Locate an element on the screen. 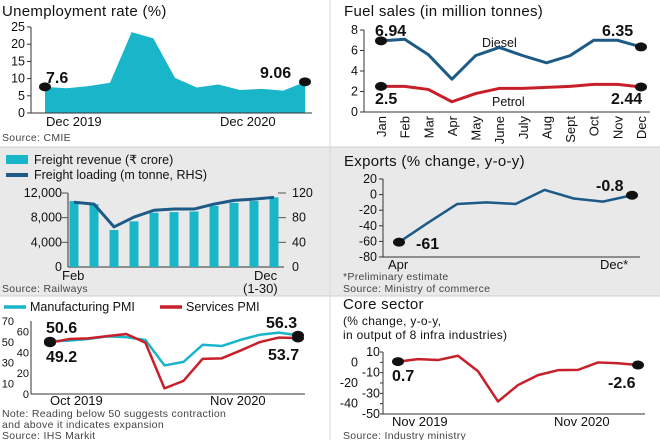 The width and height of the screenshot is (660, 440). annotation-end: 9.06 is located at coordinates (275, 73).